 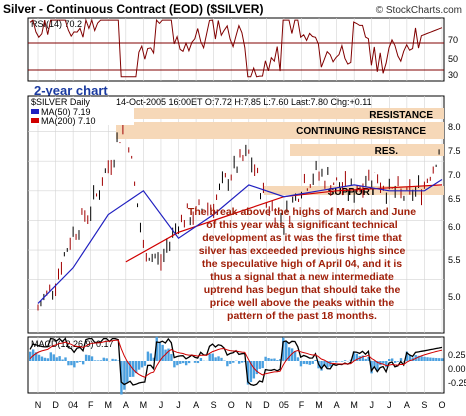 I want to click on rsi-tick-30: 30, so click(x=453, y=75).